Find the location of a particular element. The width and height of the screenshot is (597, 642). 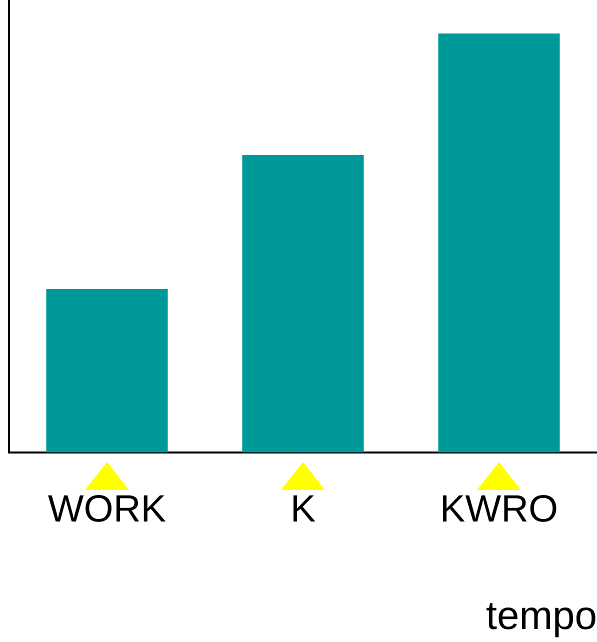

x-tick-label: WORK is located at coordinates (107, 509).